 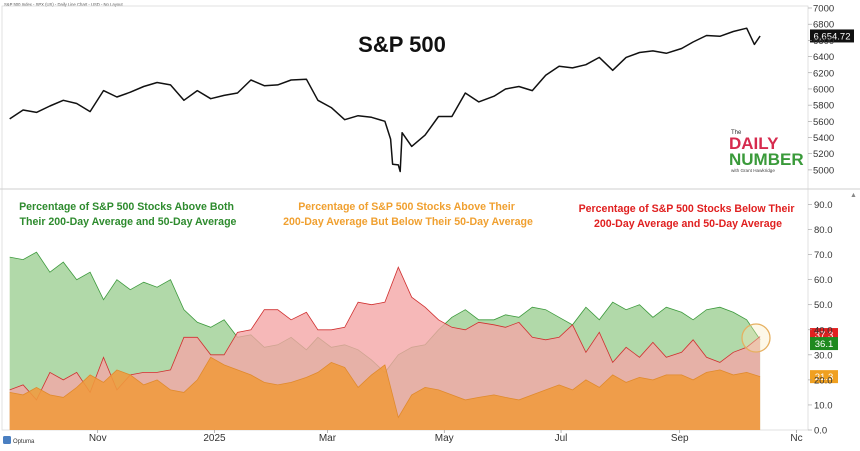 What do you see at coordinates (402, 44) in the screenshot?
I see `chart-title: S&P 500` at bounding box center [402, 44].